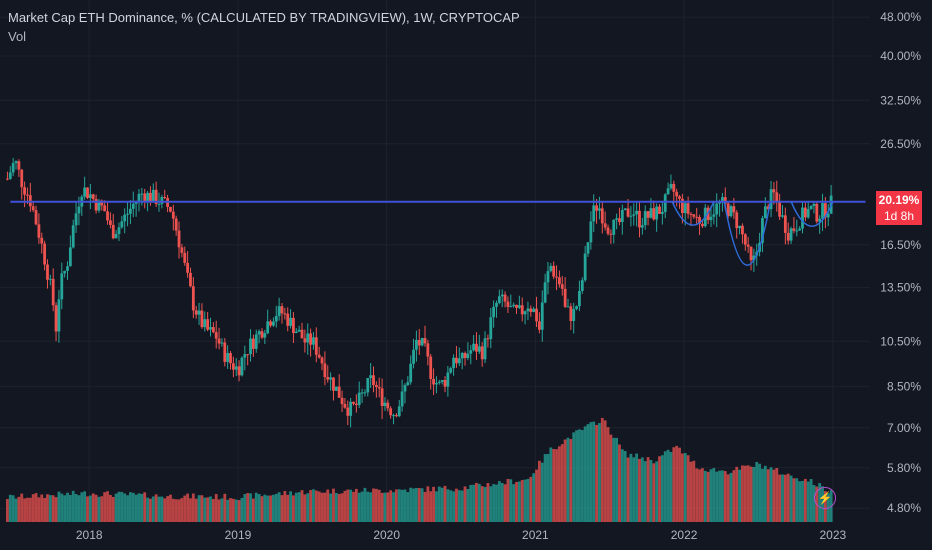  Describe the element at coordinates (747, 233) in the screenshot. I see `cup-arc` at that location.